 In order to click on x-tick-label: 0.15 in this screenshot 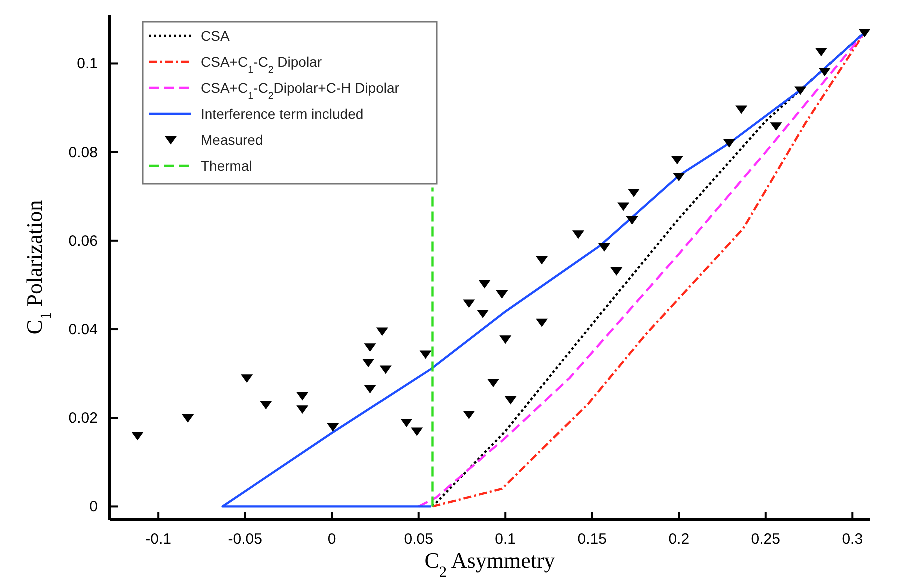, I will do `click(592, 539)`.